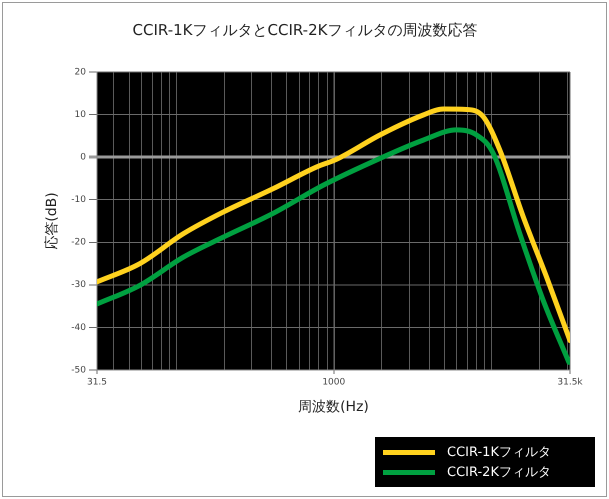 The width and height of the screenshot is (609, 499). Describe the element at coordinates (78, 285) in the screenshot. I see `y-tick-label: -30` at that location.